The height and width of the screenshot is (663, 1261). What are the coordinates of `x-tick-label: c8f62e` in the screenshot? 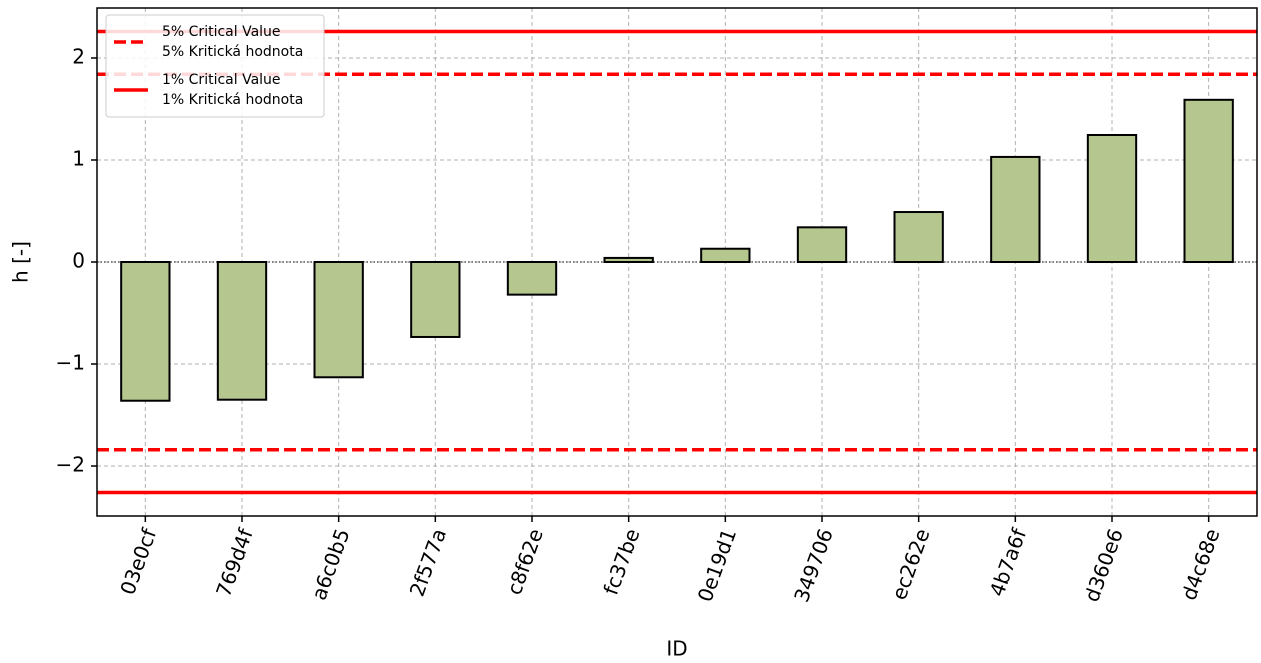 It's located at (525, 561).